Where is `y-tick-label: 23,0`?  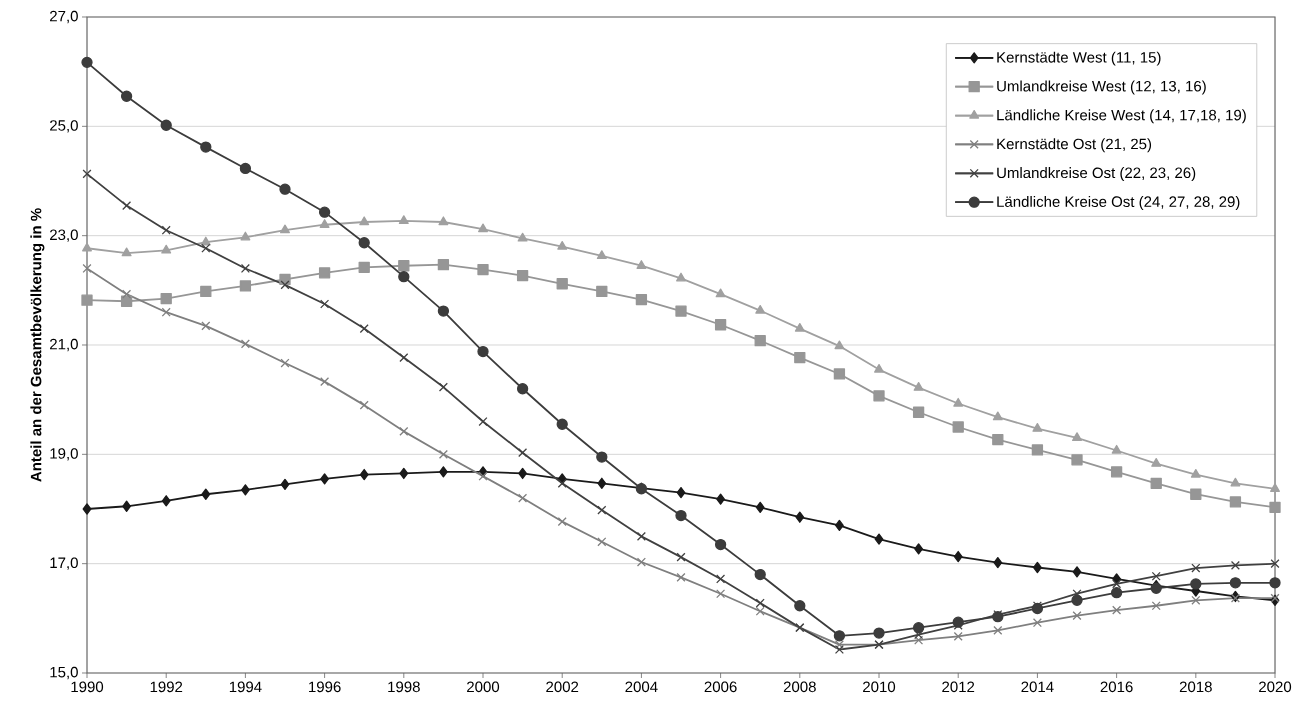
y-tick-label: 23,0 is located at coordinates (64, 235).